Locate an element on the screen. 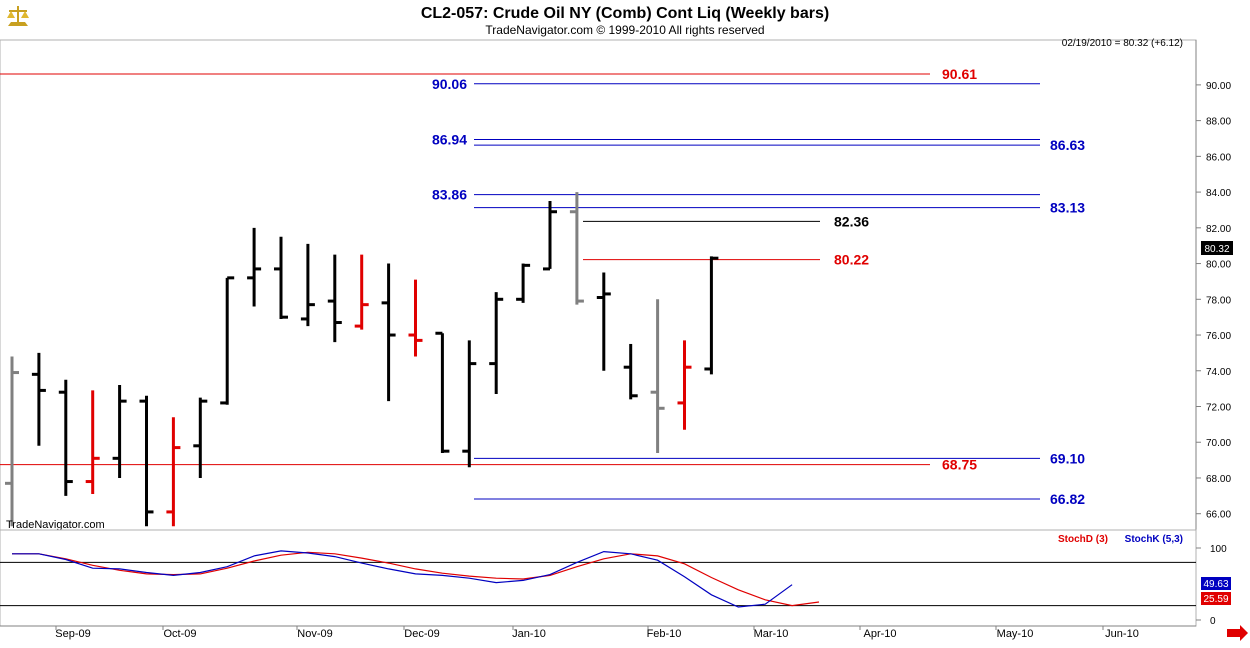  stochastic-tick-label: 100 is located at coordinates (1218, 549).